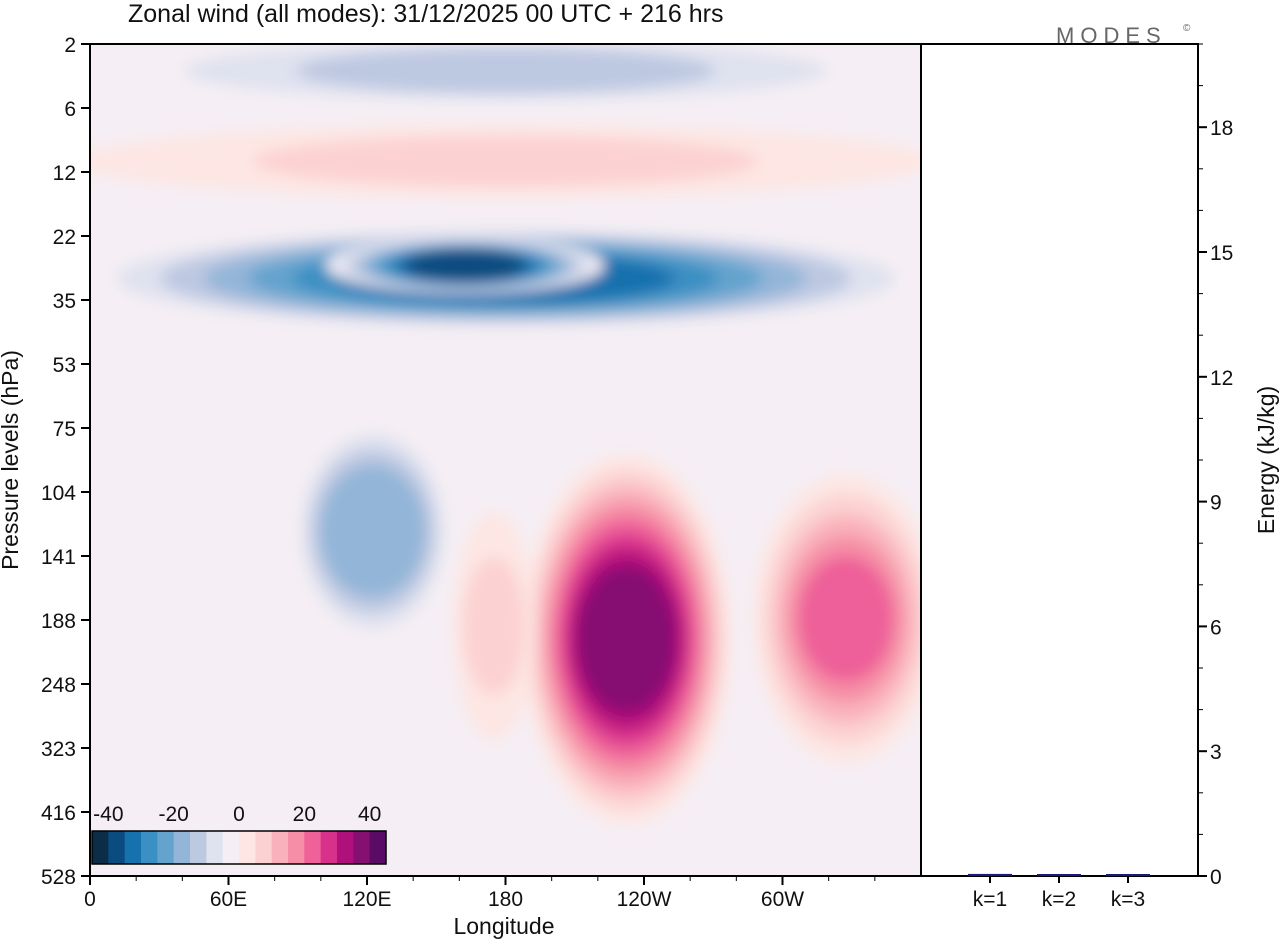 This screenshot has height=942, width=1280. I want to click on longitude-tick-label: 60E, so click(228, 899).